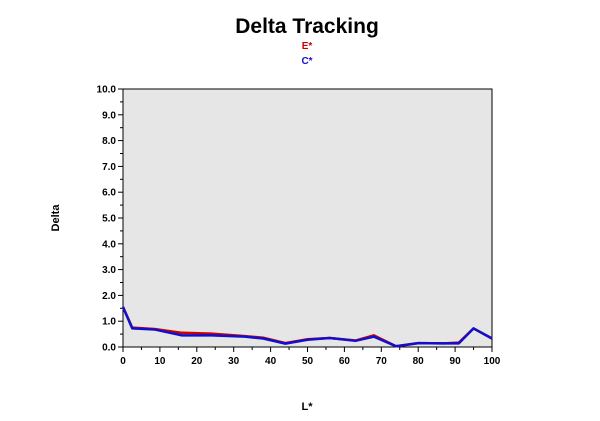 The width and height of the screenshot is (600, 421). I want to click on chart-title: Delta Tracking, so click(307, 26).